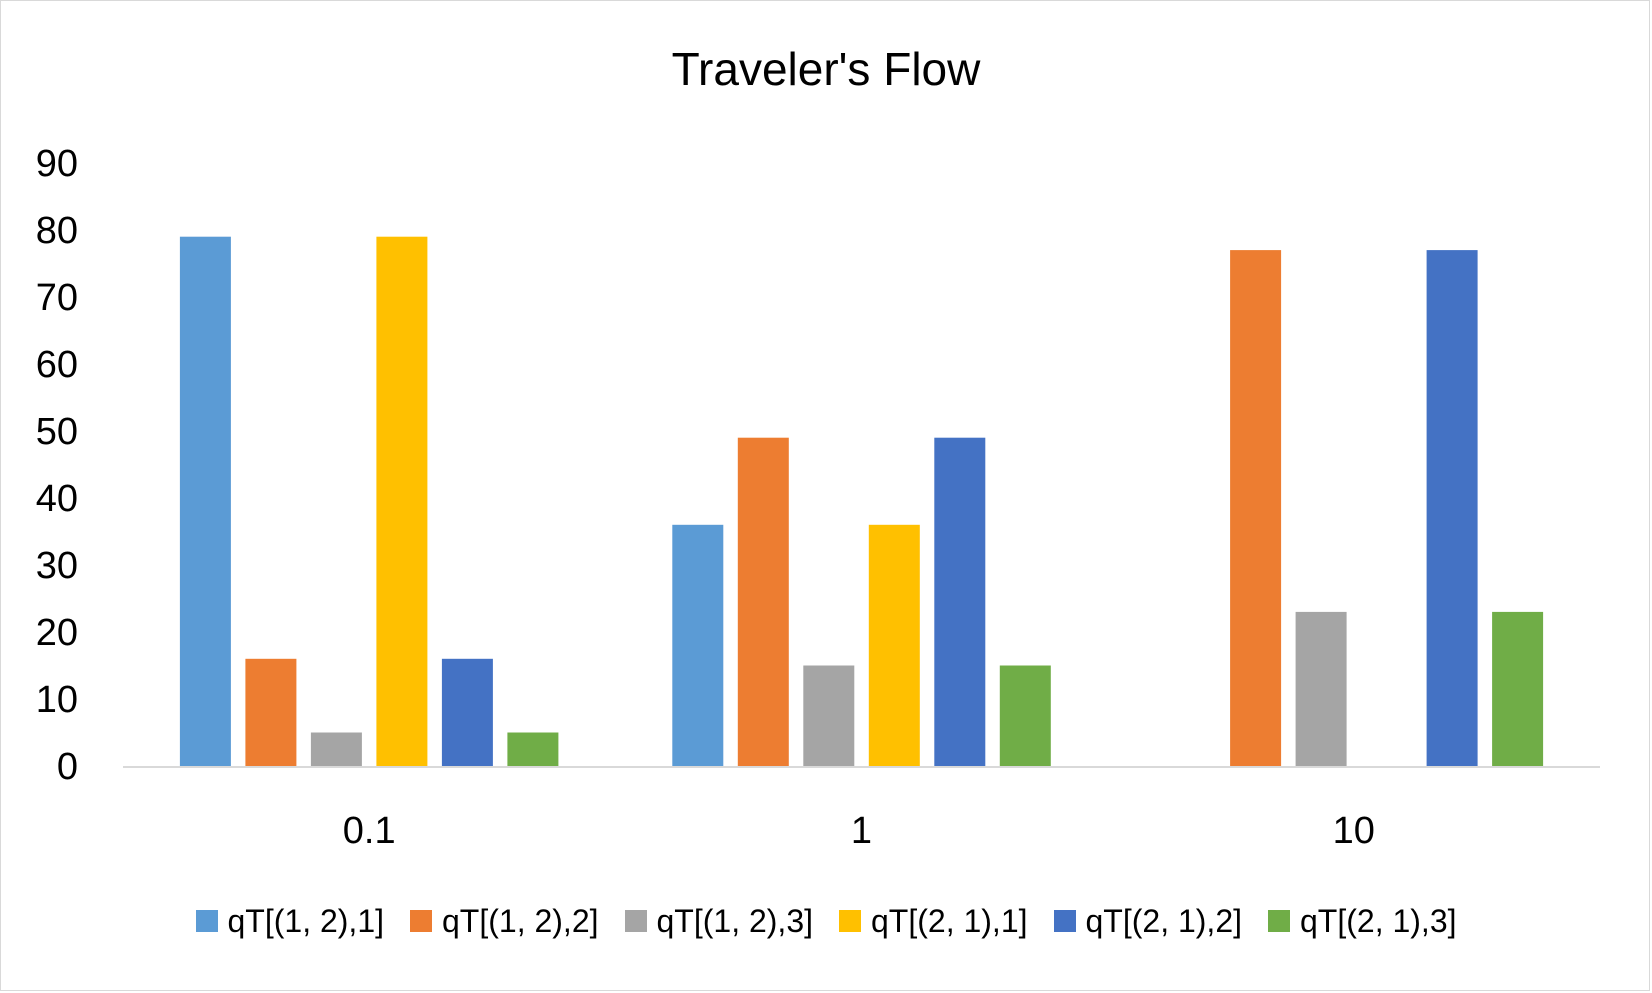 The height and width of the screenshot is (993, 1652). What do you see at coordinates (57, 298) in the screenshot?
I see `y-tick-label: 70` at bounding box center [57, 298].